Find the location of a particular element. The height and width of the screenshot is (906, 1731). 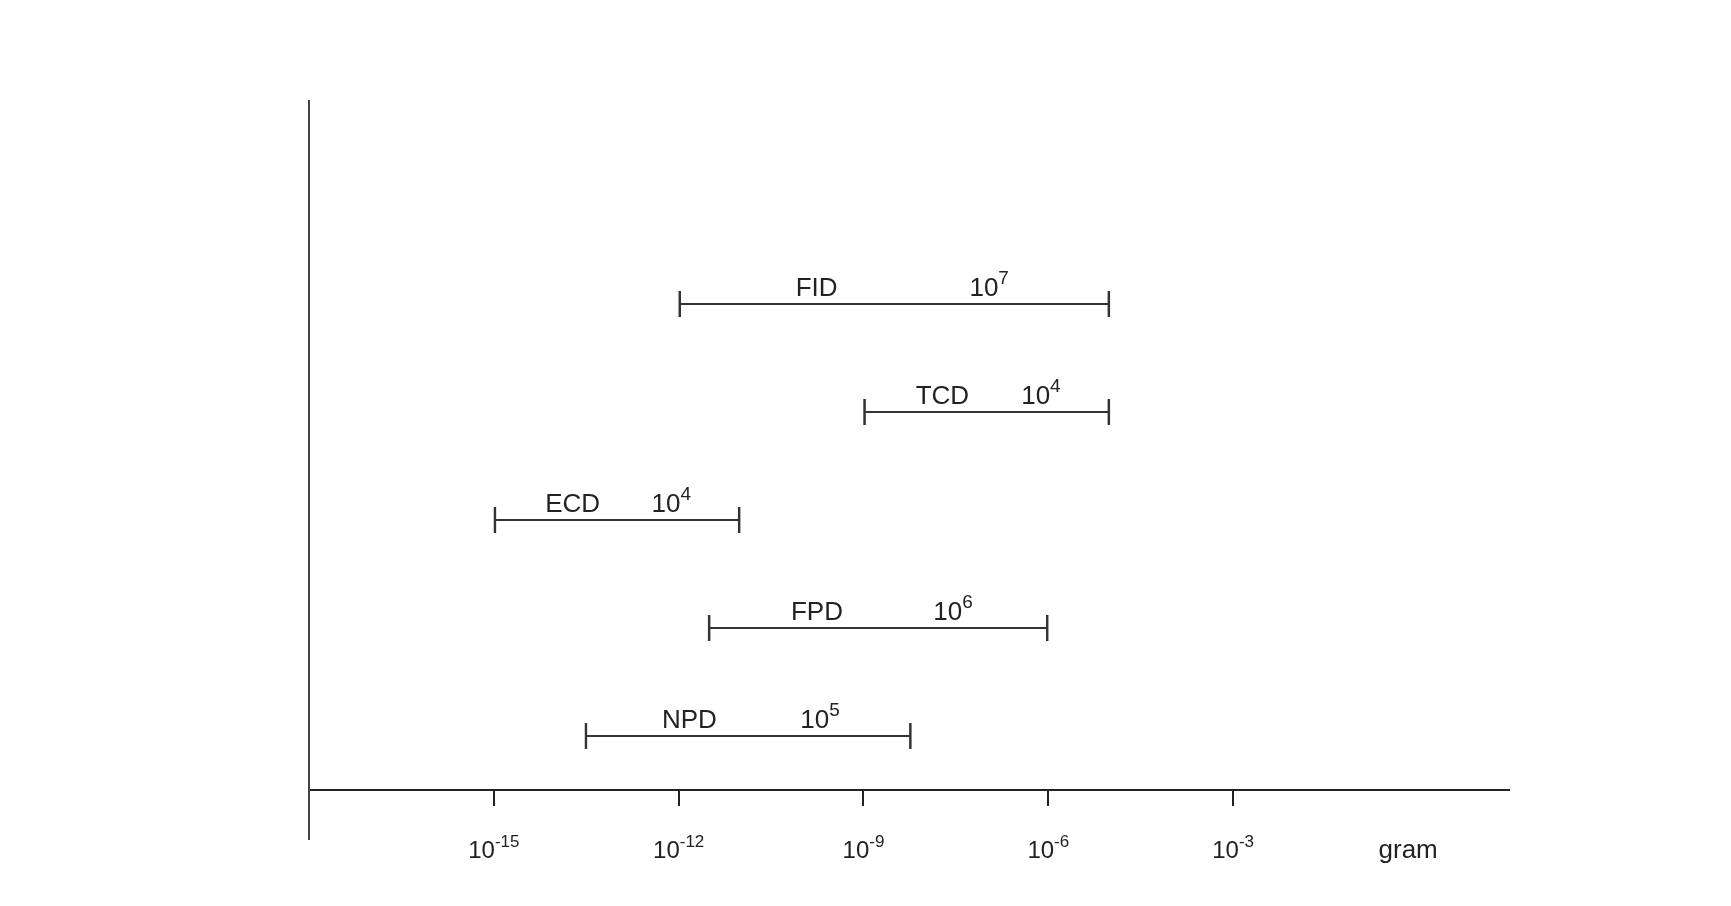

y-tick-label: TCD is located at coordinates (942, 395).